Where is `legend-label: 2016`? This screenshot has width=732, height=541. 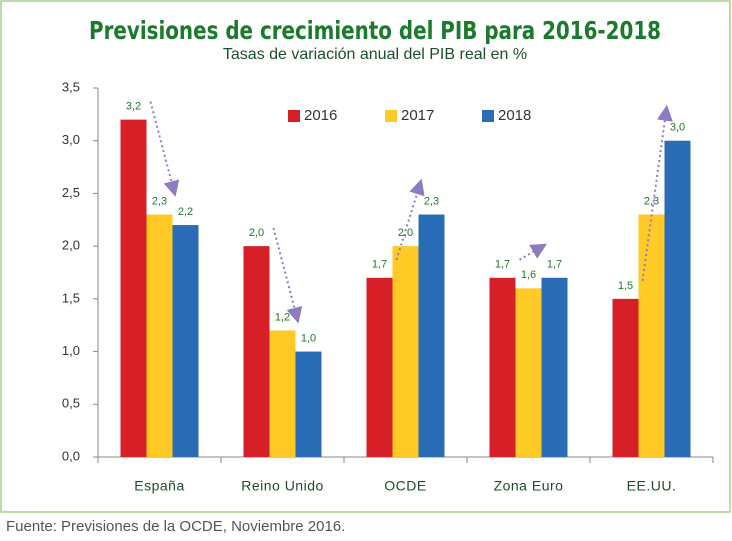
legend-label: 2016 is located at coordinates (320, 115).